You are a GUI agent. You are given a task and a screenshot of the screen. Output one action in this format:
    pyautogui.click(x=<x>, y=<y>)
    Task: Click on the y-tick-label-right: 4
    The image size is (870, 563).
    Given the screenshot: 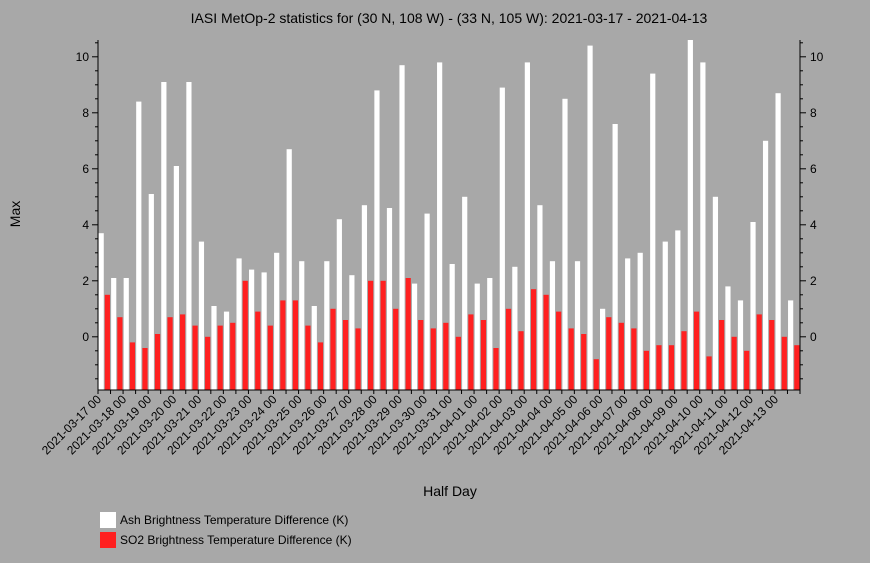 What is the action you would take?
    pyautogui.click(x=813, y=225)
    